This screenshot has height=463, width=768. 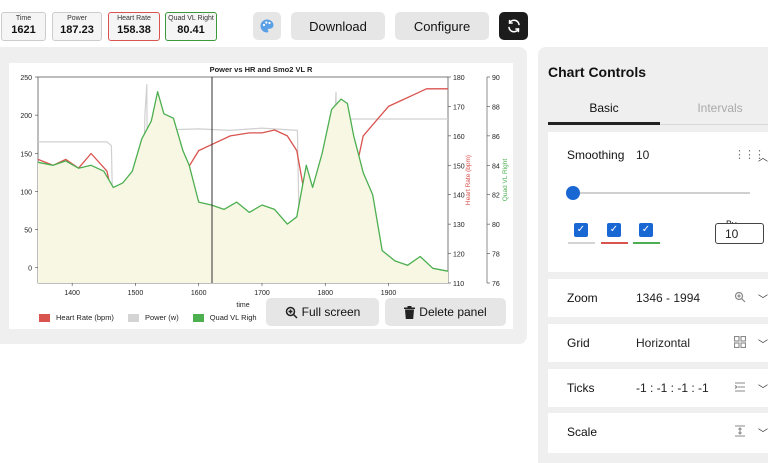 I want to click on legend-item: Quad VL Righ, so click(x=224, y=317).